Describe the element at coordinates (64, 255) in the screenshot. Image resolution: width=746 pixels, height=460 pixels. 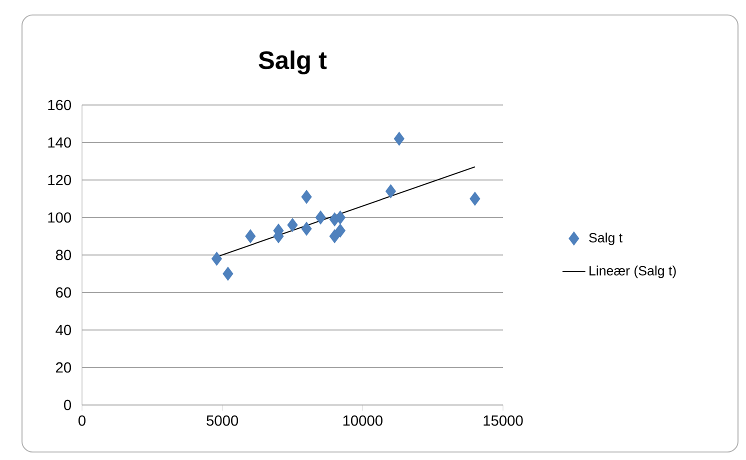
I see `y-tick-label: 80` at that location.